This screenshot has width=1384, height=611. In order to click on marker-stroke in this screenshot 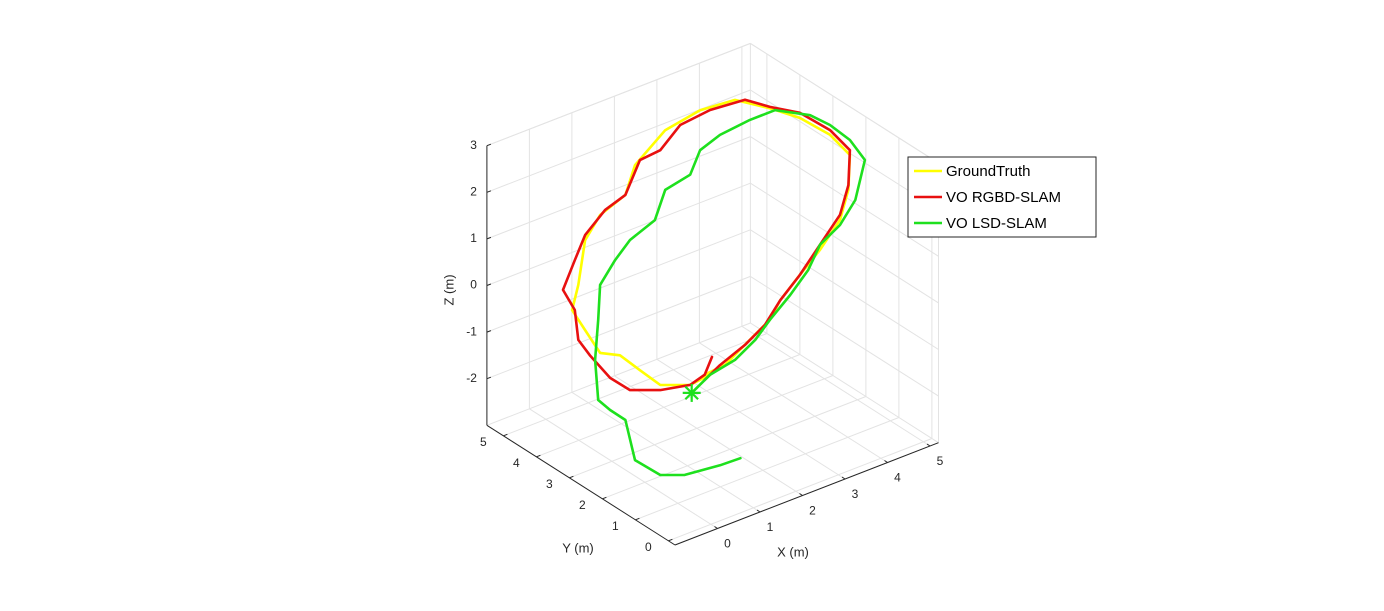, I will do `click(691, 393)`.